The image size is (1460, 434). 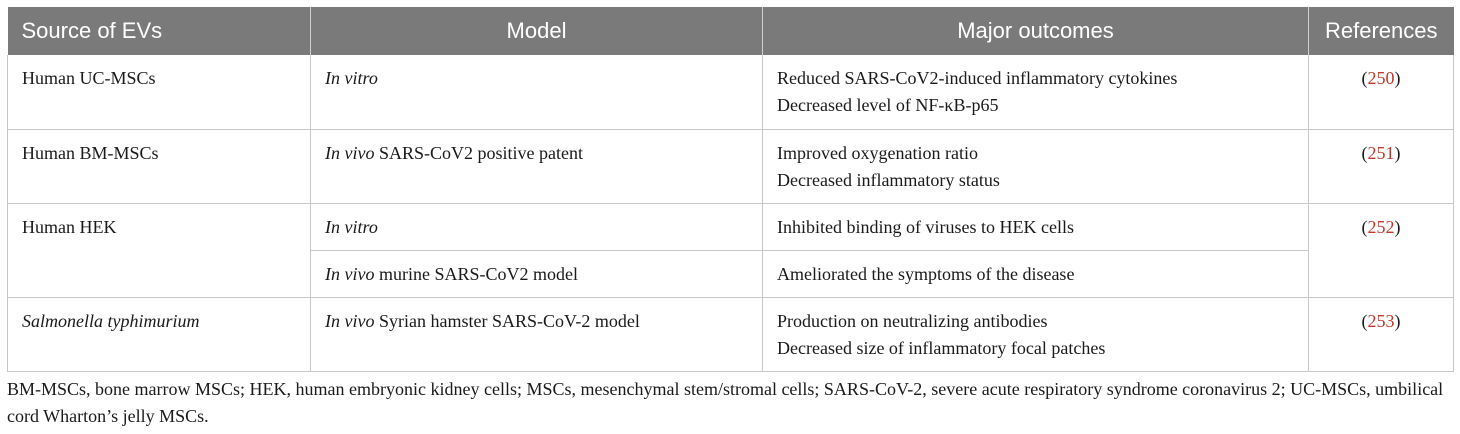 I want to click on cell-outcomes: Ameliorated the symptoms of the disease, so click(x=1035, y=274).